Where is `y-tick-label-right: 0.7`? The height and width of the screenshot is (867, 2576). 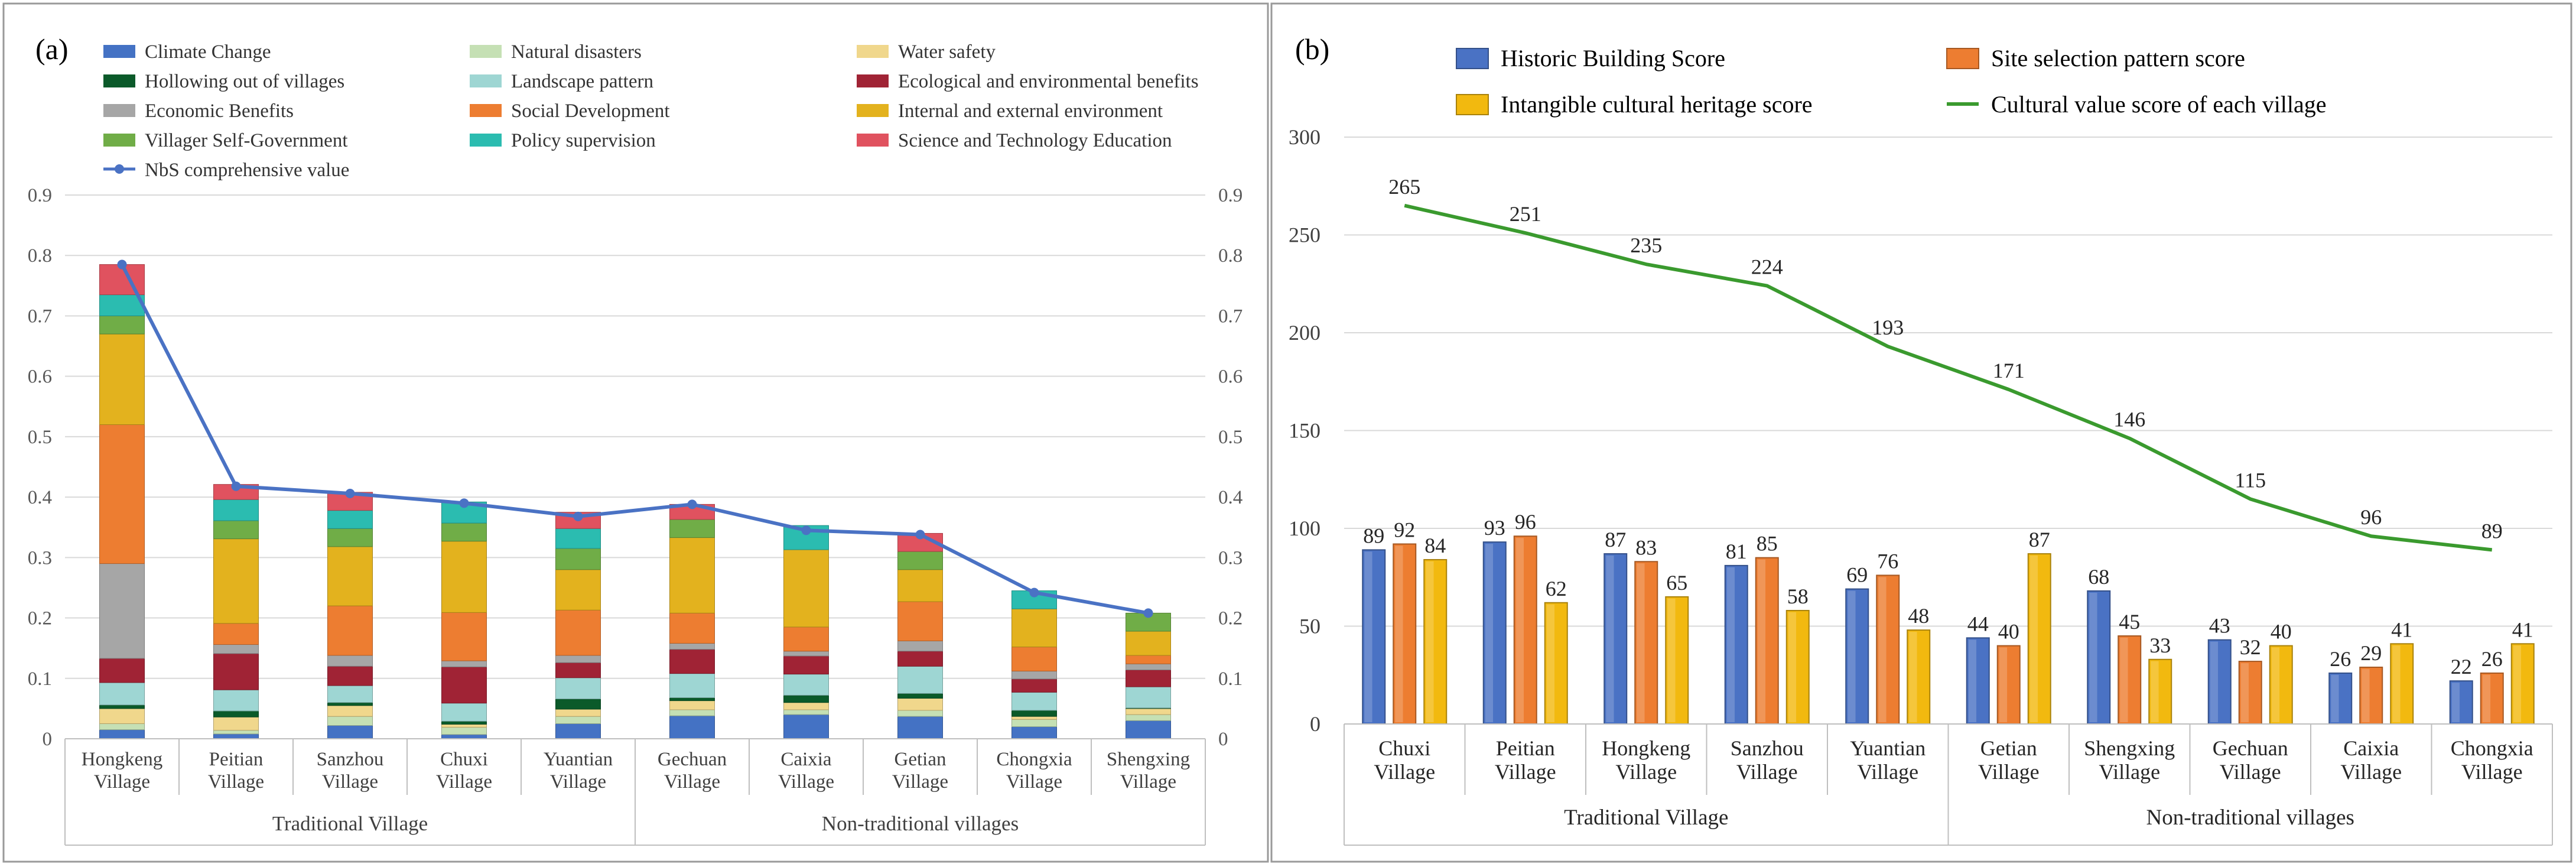 y-tick-label-right: 0.7 is located at coordinates (1231, 316).